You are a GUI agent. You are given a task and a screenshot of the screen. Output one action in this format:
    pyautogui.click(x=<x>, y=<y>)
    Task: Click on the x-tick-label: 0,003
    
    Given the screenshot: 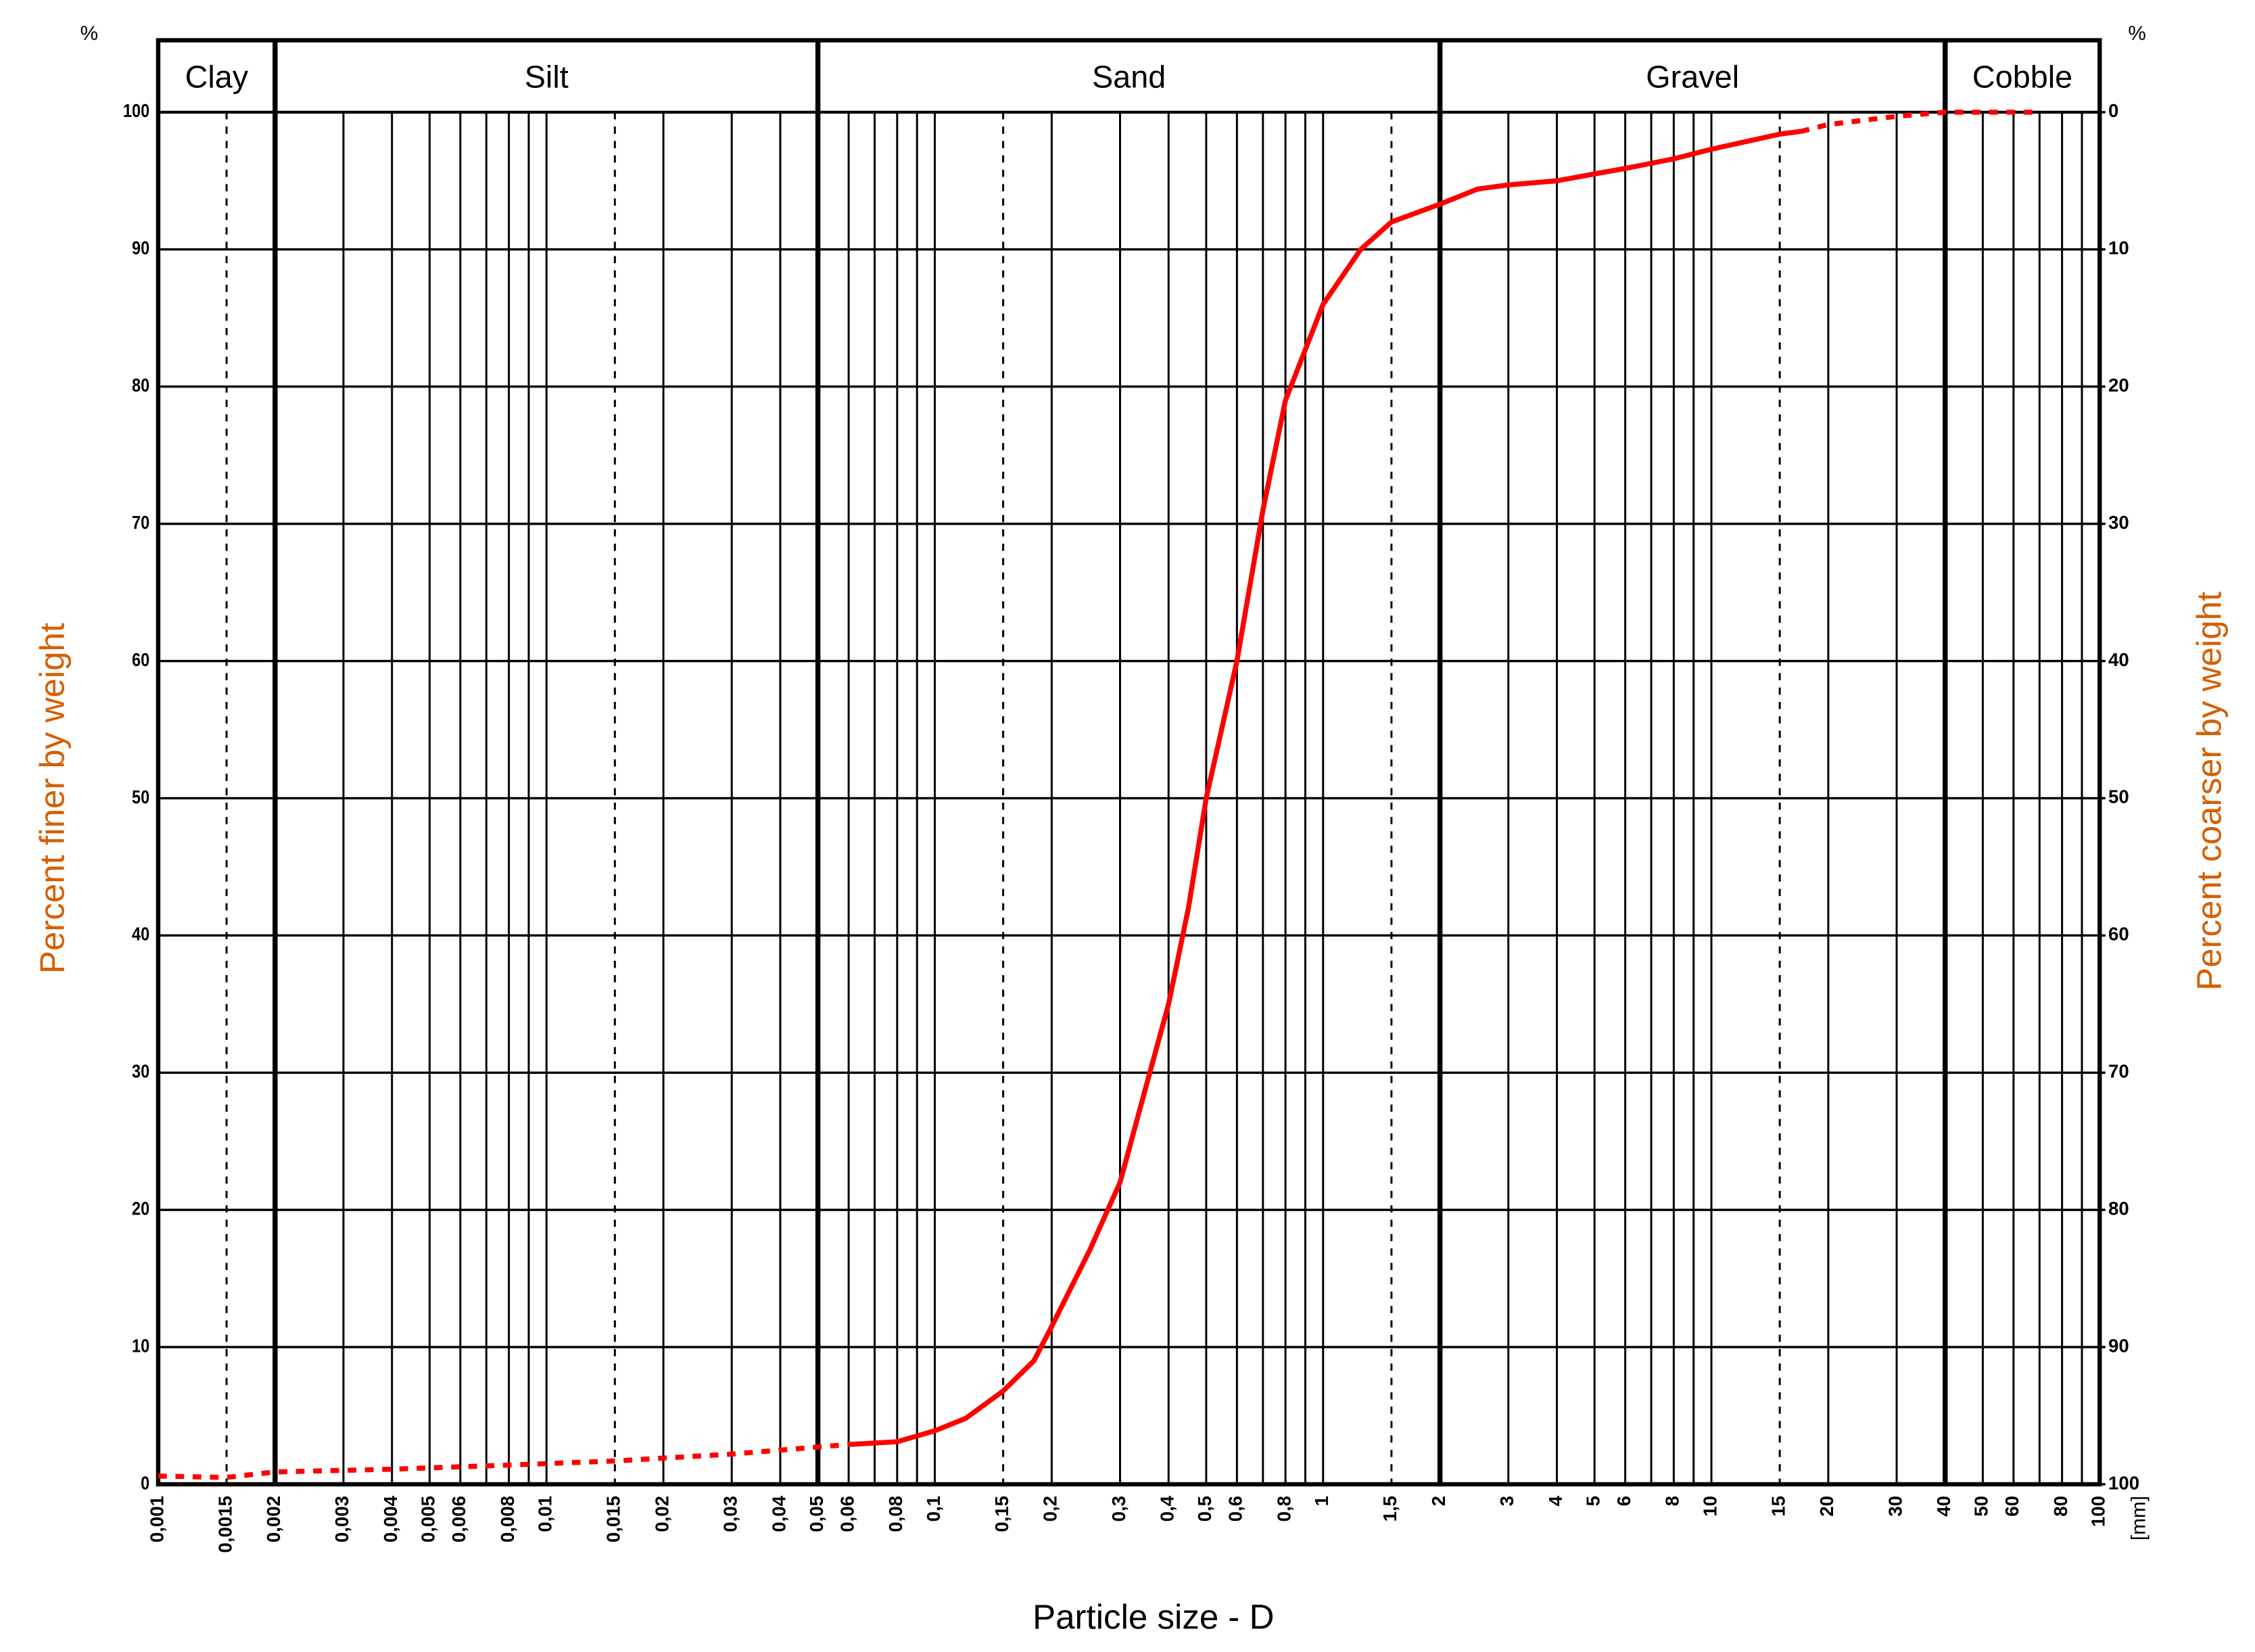 What is the action you would take?
    pyautogui.click(x=341, y=1519)
    